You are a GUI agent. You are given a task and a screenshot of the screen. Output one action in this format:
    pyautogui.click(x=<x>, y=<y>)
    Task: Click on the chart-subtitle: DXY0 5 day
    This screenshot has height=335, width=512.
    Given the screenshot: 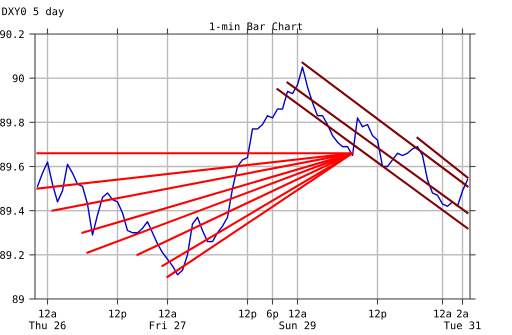 What is the action you would take?
    pyautogui.click(x=33, y=12)
    